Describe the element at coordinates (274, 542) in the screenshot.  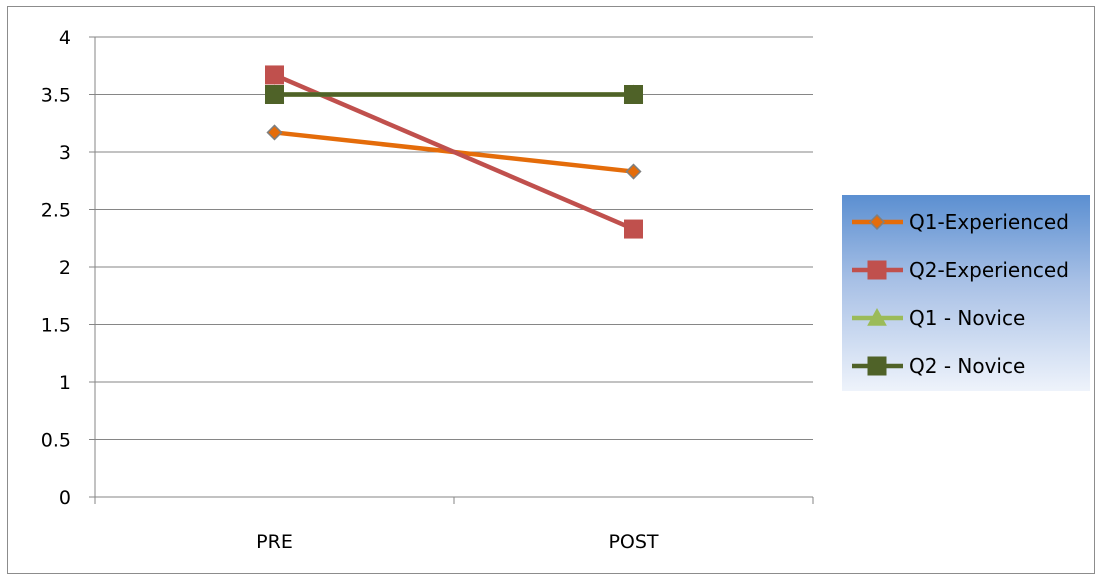
I see `x-tick-label: PRE` at that location.